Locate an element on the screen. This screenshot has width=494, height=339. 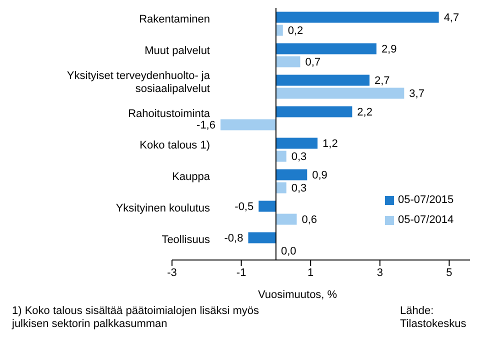
x-axis-title: Vuosimuutos, % is located at coordinates (298, 295).